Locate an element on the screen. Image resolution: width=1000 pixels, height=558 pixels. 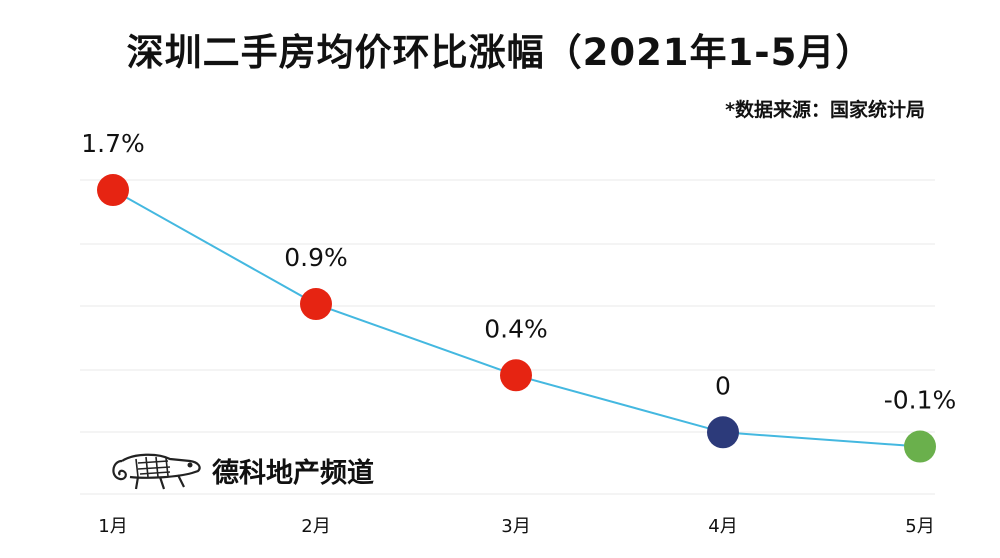
watermark-text: 德科地产频道 is located at coordinates (293, 473).